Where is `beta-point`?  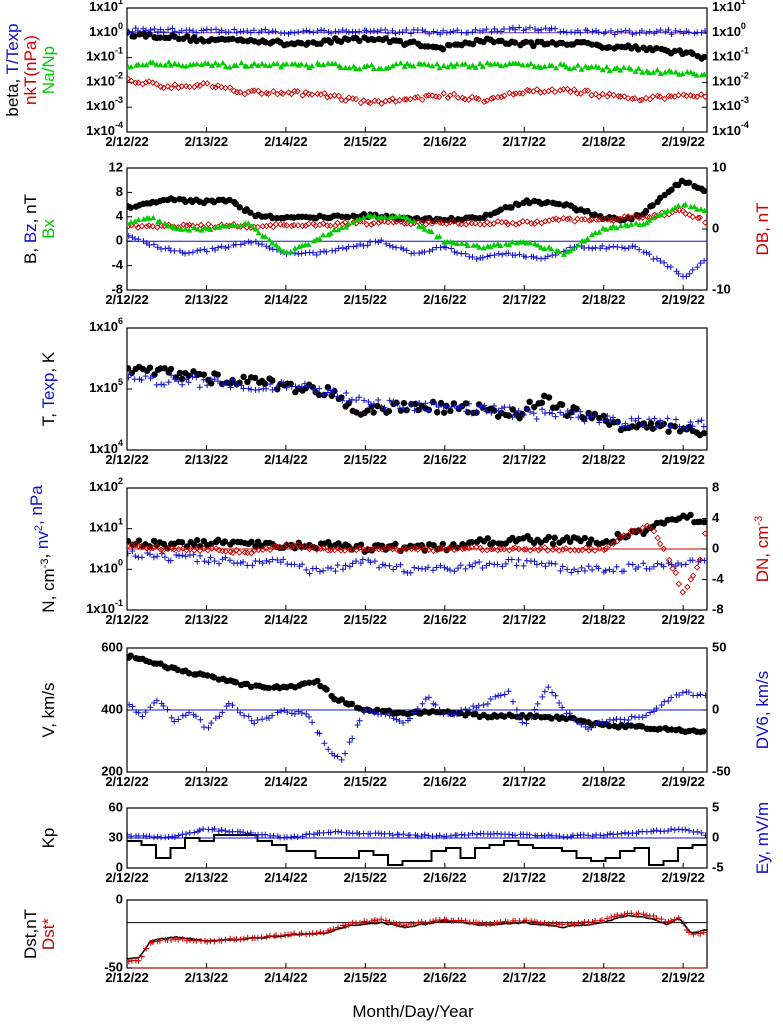 beta-point is located at coordinates (413, 41).